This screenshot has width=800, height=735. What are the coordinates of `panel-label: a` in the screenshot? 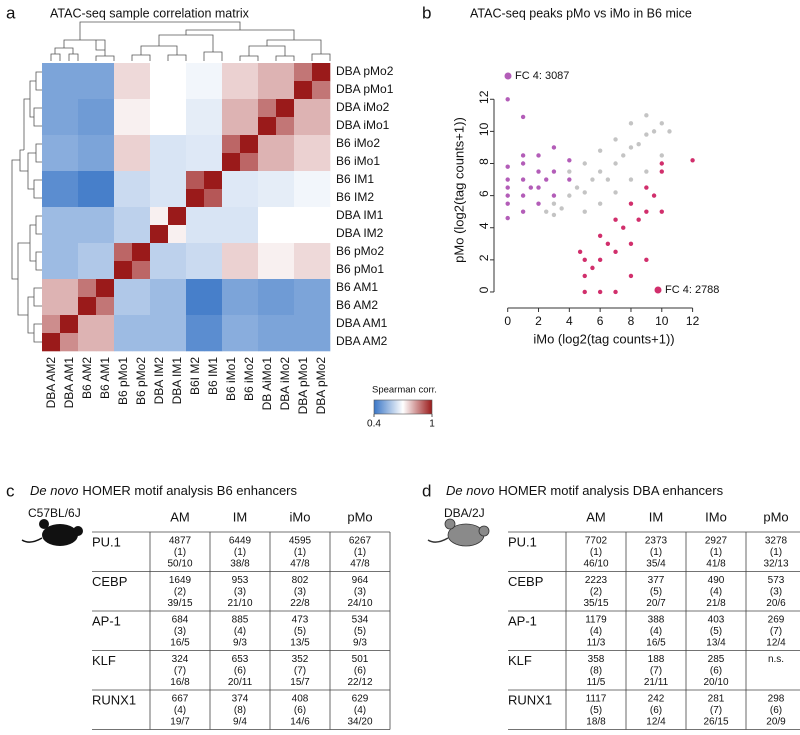 It's located at (11, 12).